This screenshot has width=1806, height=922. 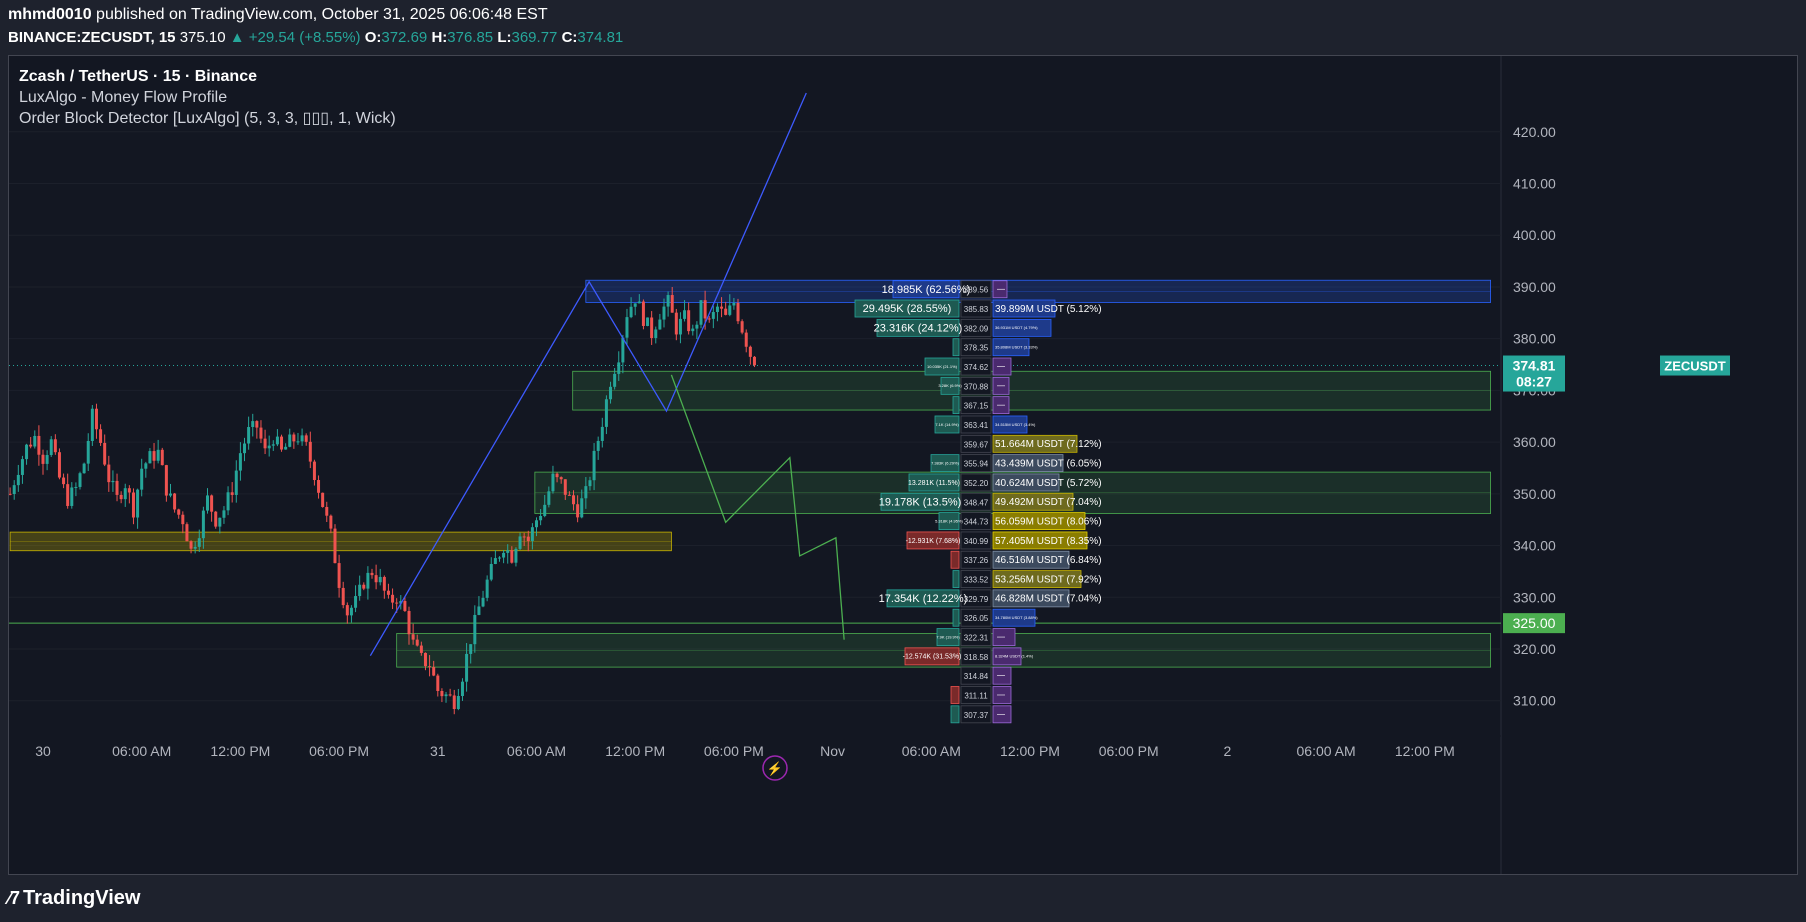 I want to click on time-tick-label: 06:00 AM, so click(x=536, y=751).